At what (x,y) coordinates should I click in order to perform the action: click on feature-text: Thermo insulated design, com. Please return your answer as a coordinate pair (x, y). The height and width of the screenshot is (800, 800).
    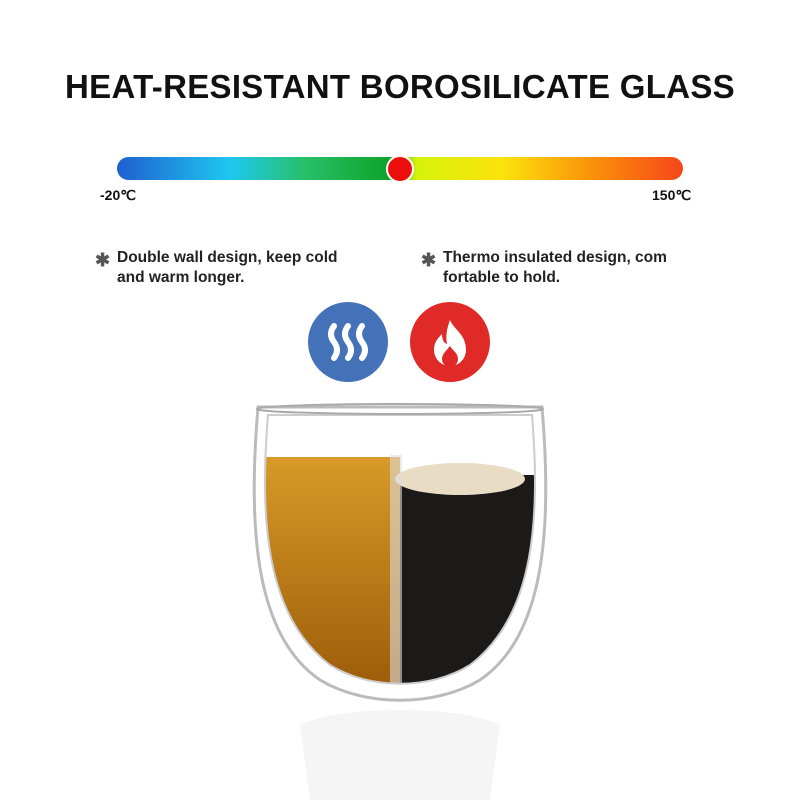
    Looking at the image, I should click on (555, 257).